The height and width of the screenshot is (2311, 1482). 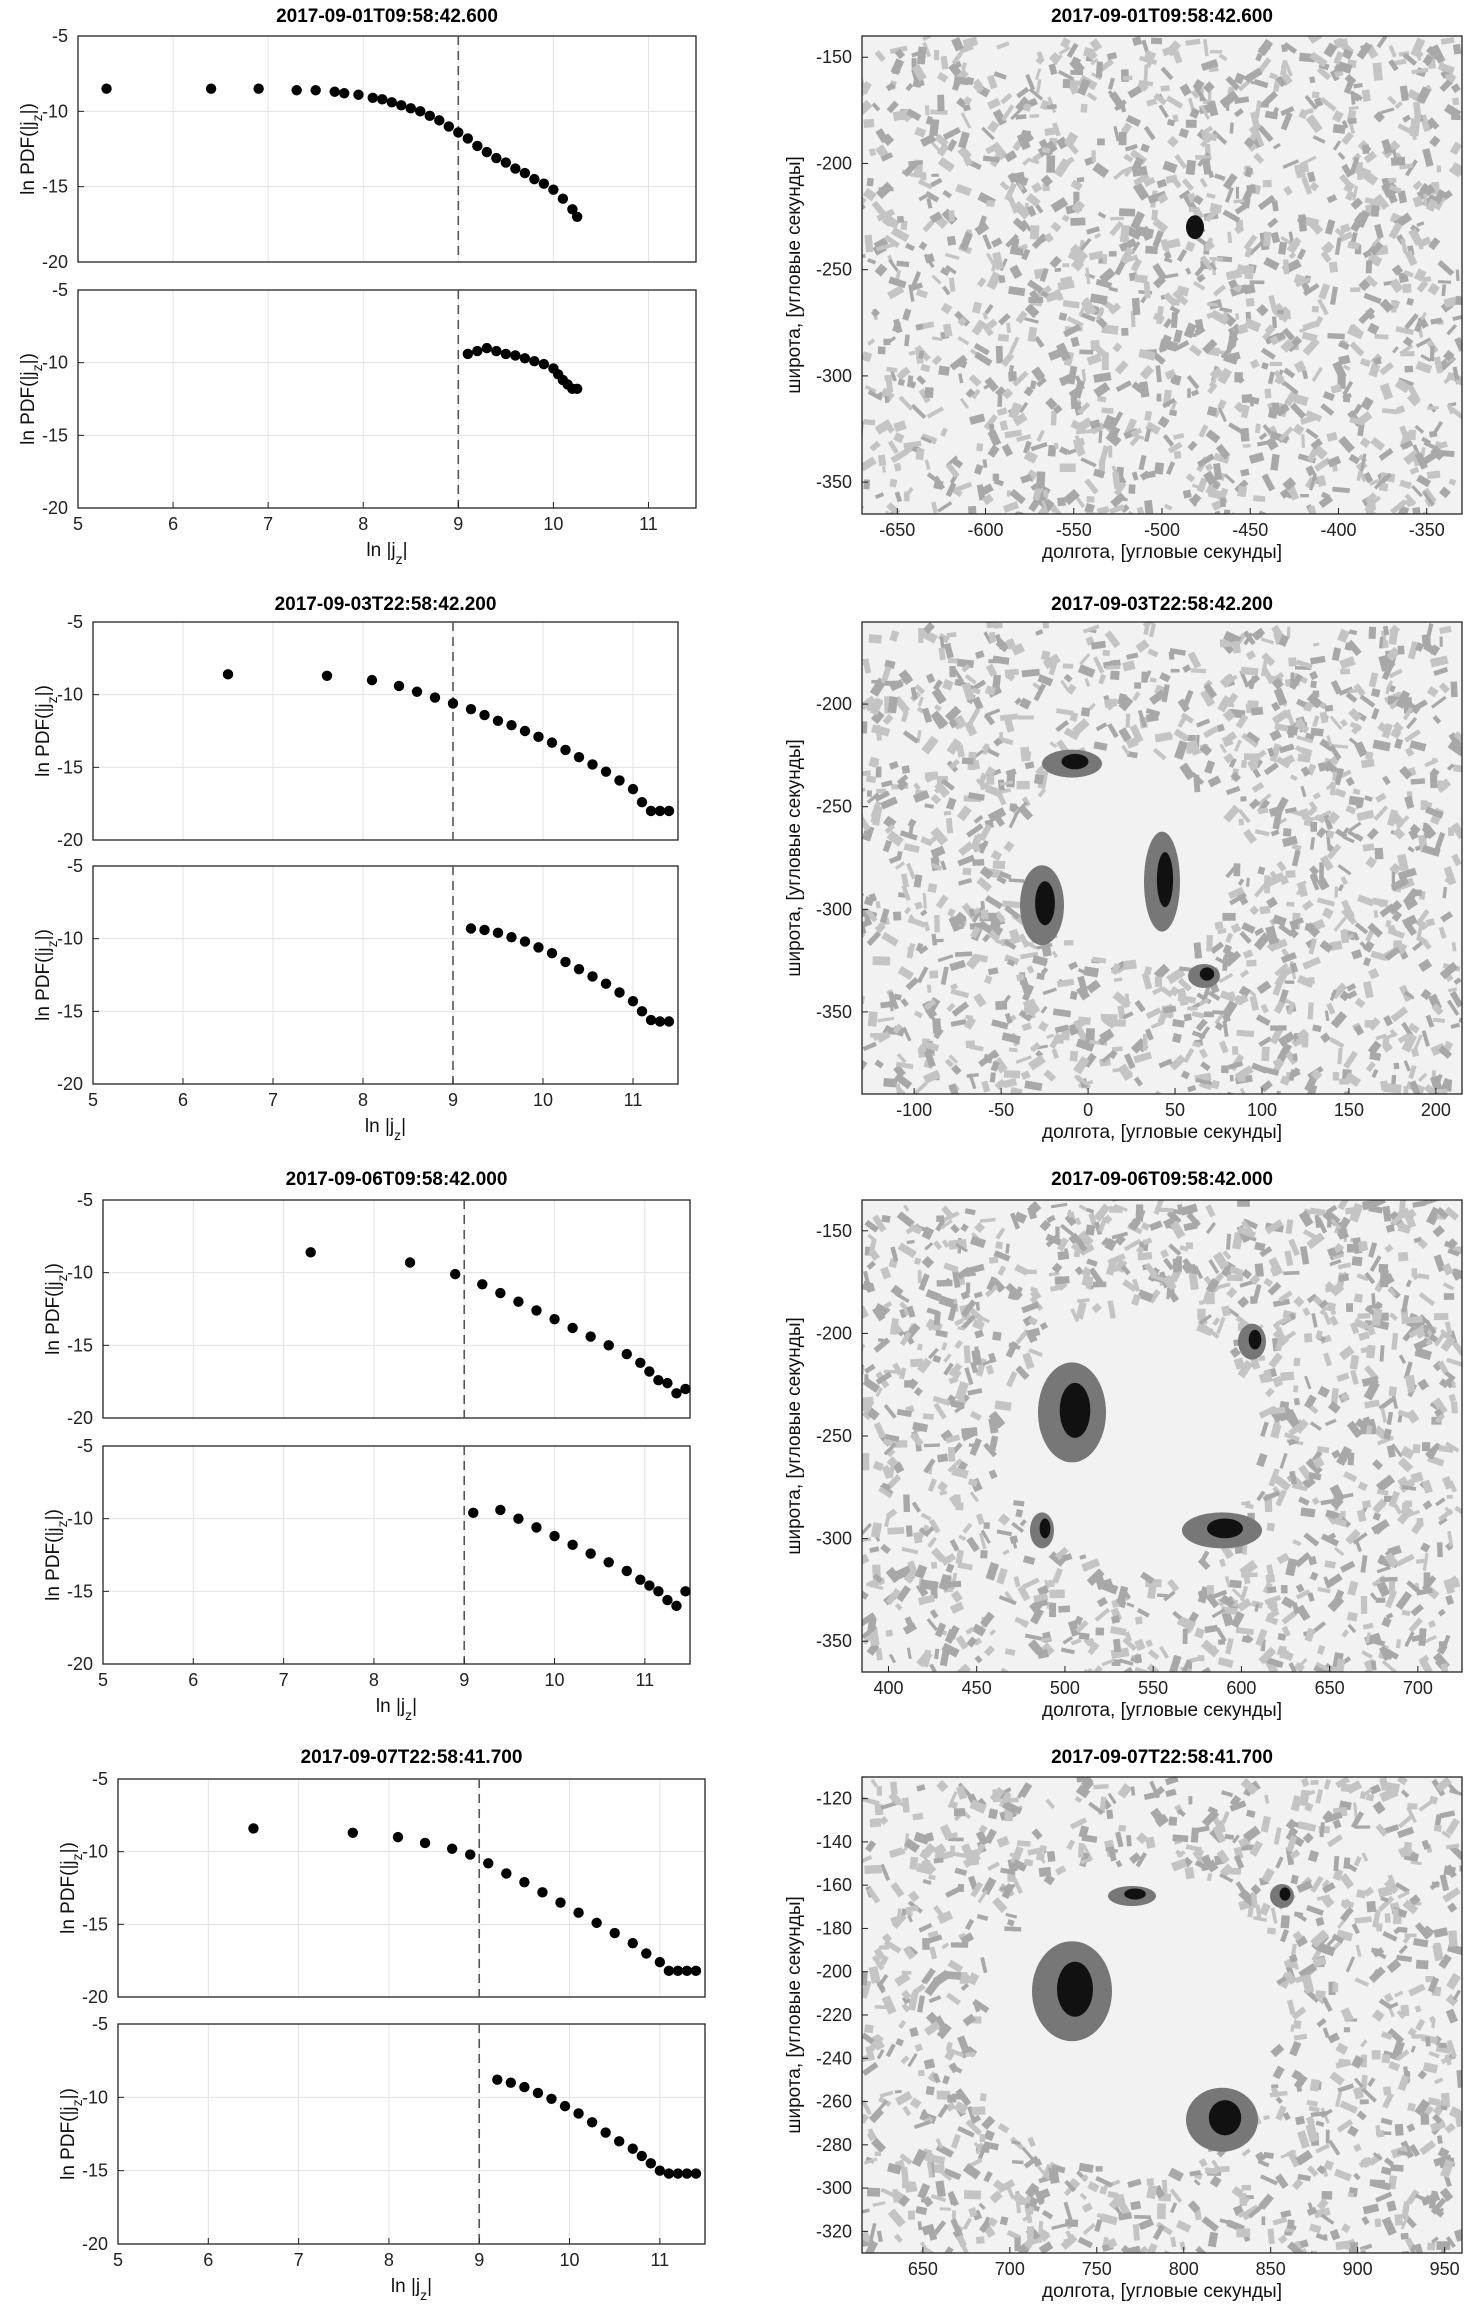 I want to click on map-texture, so click(x=1162, y=275).